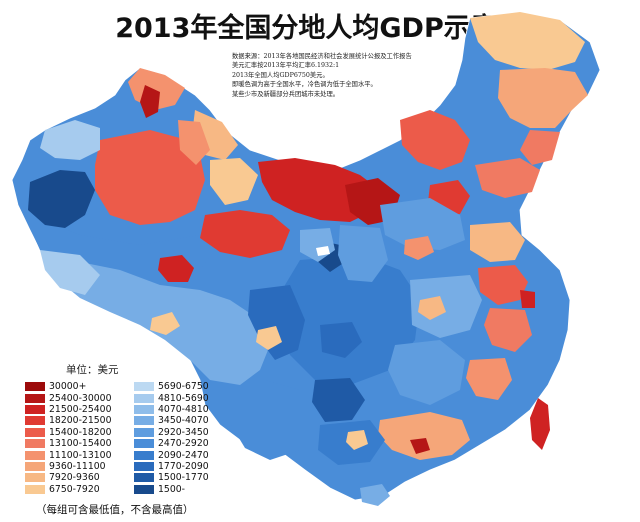  I want to click on legend-item: 30000+, so click(68, 386).